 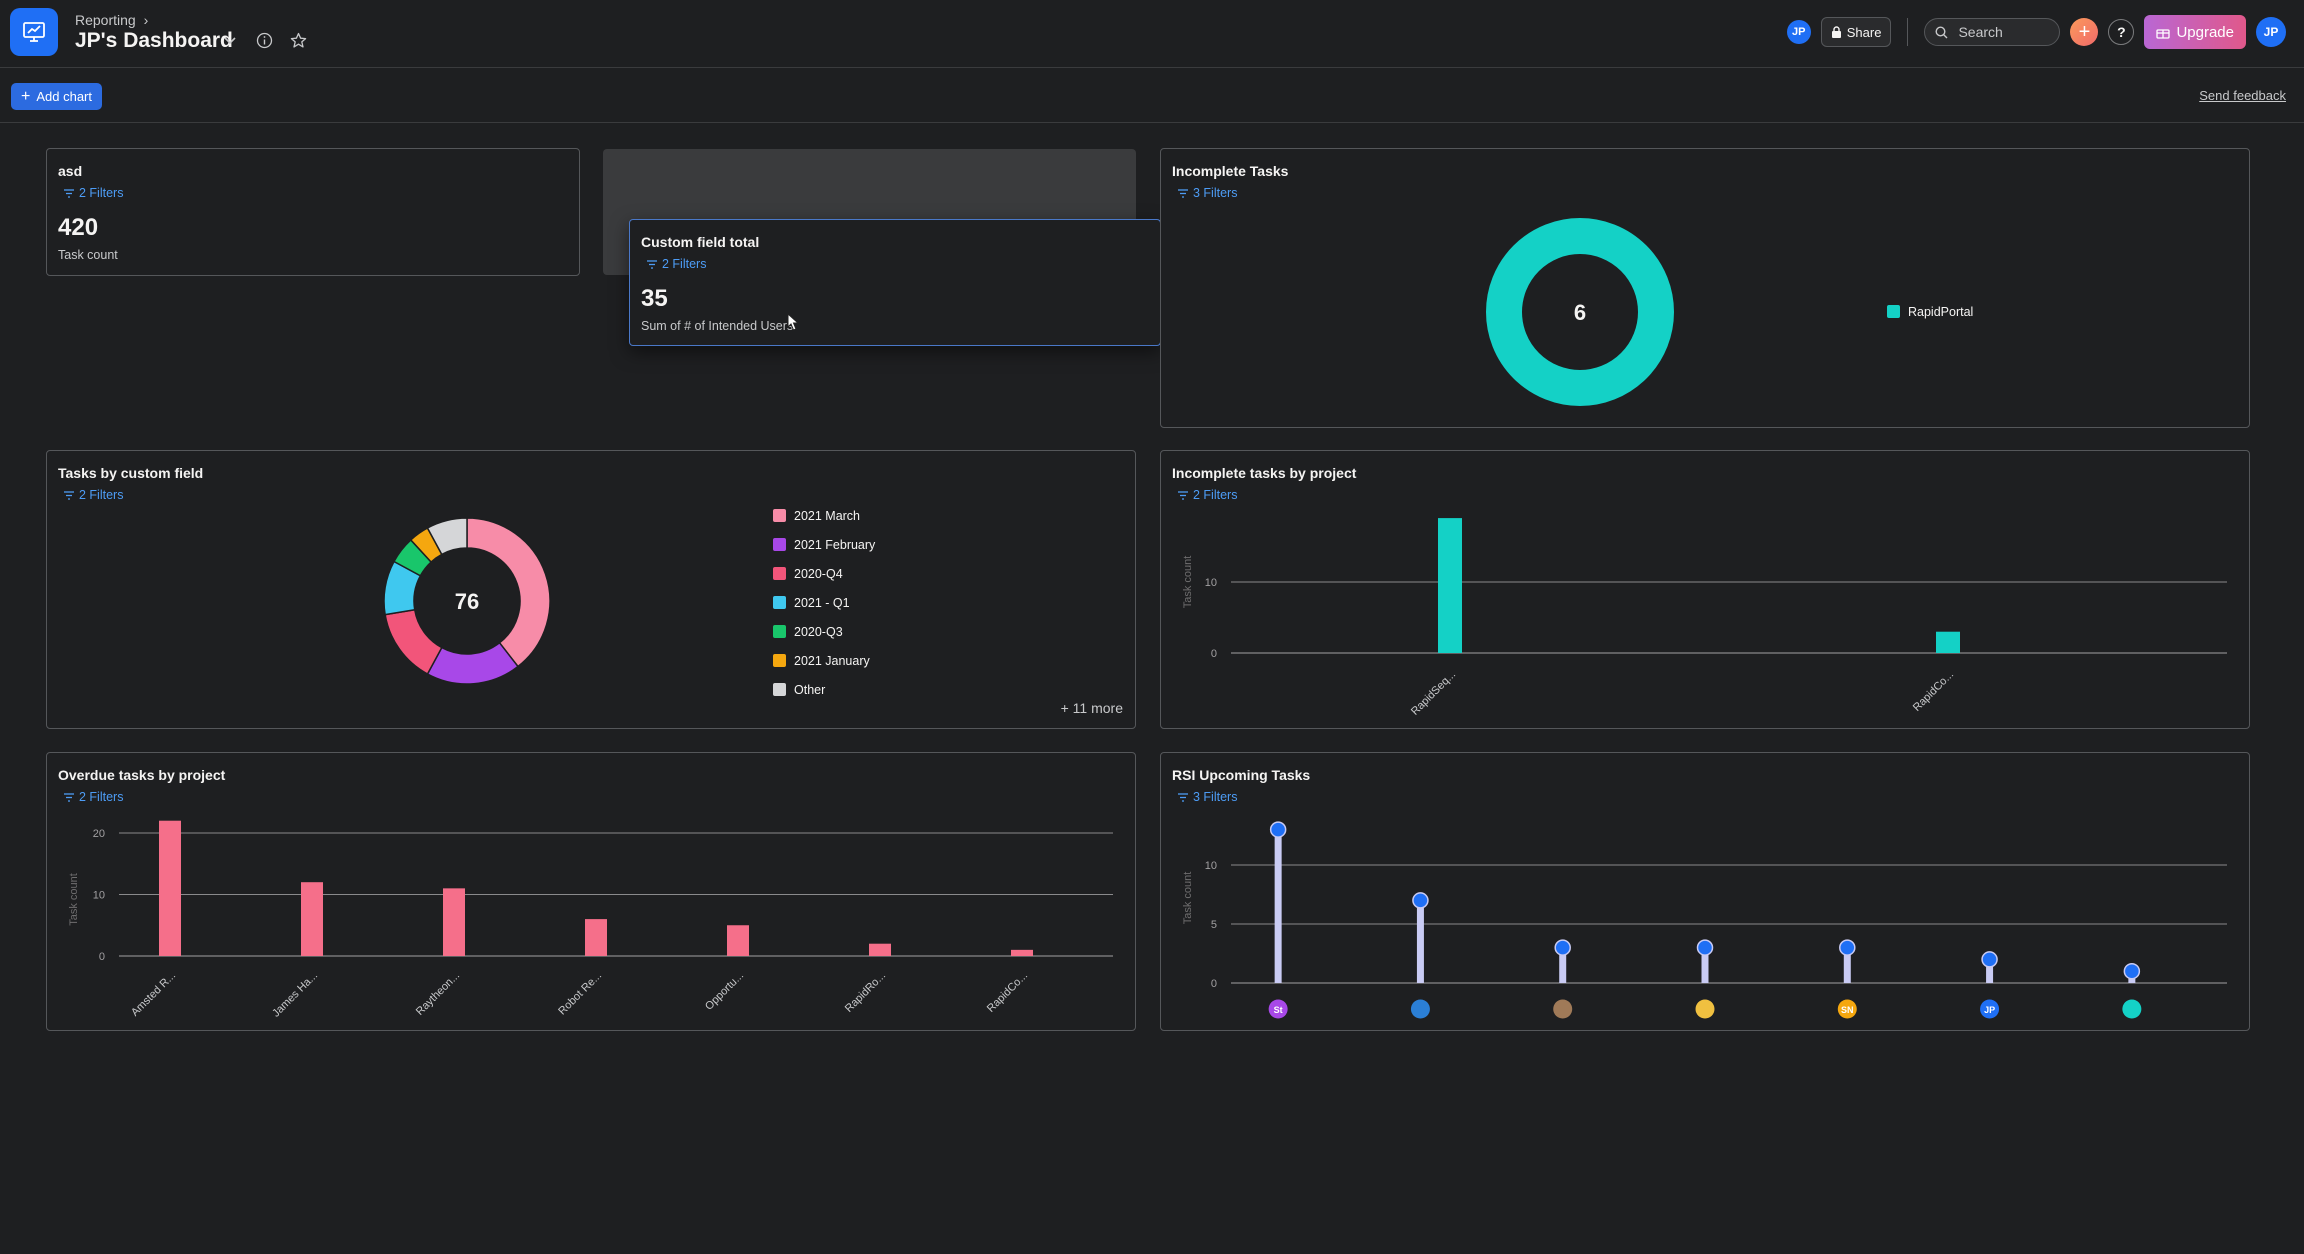 What do you see at coordinates (824, 689) in the screenshot?
I see `legend-item: Other` at bounding box center [824, 689].